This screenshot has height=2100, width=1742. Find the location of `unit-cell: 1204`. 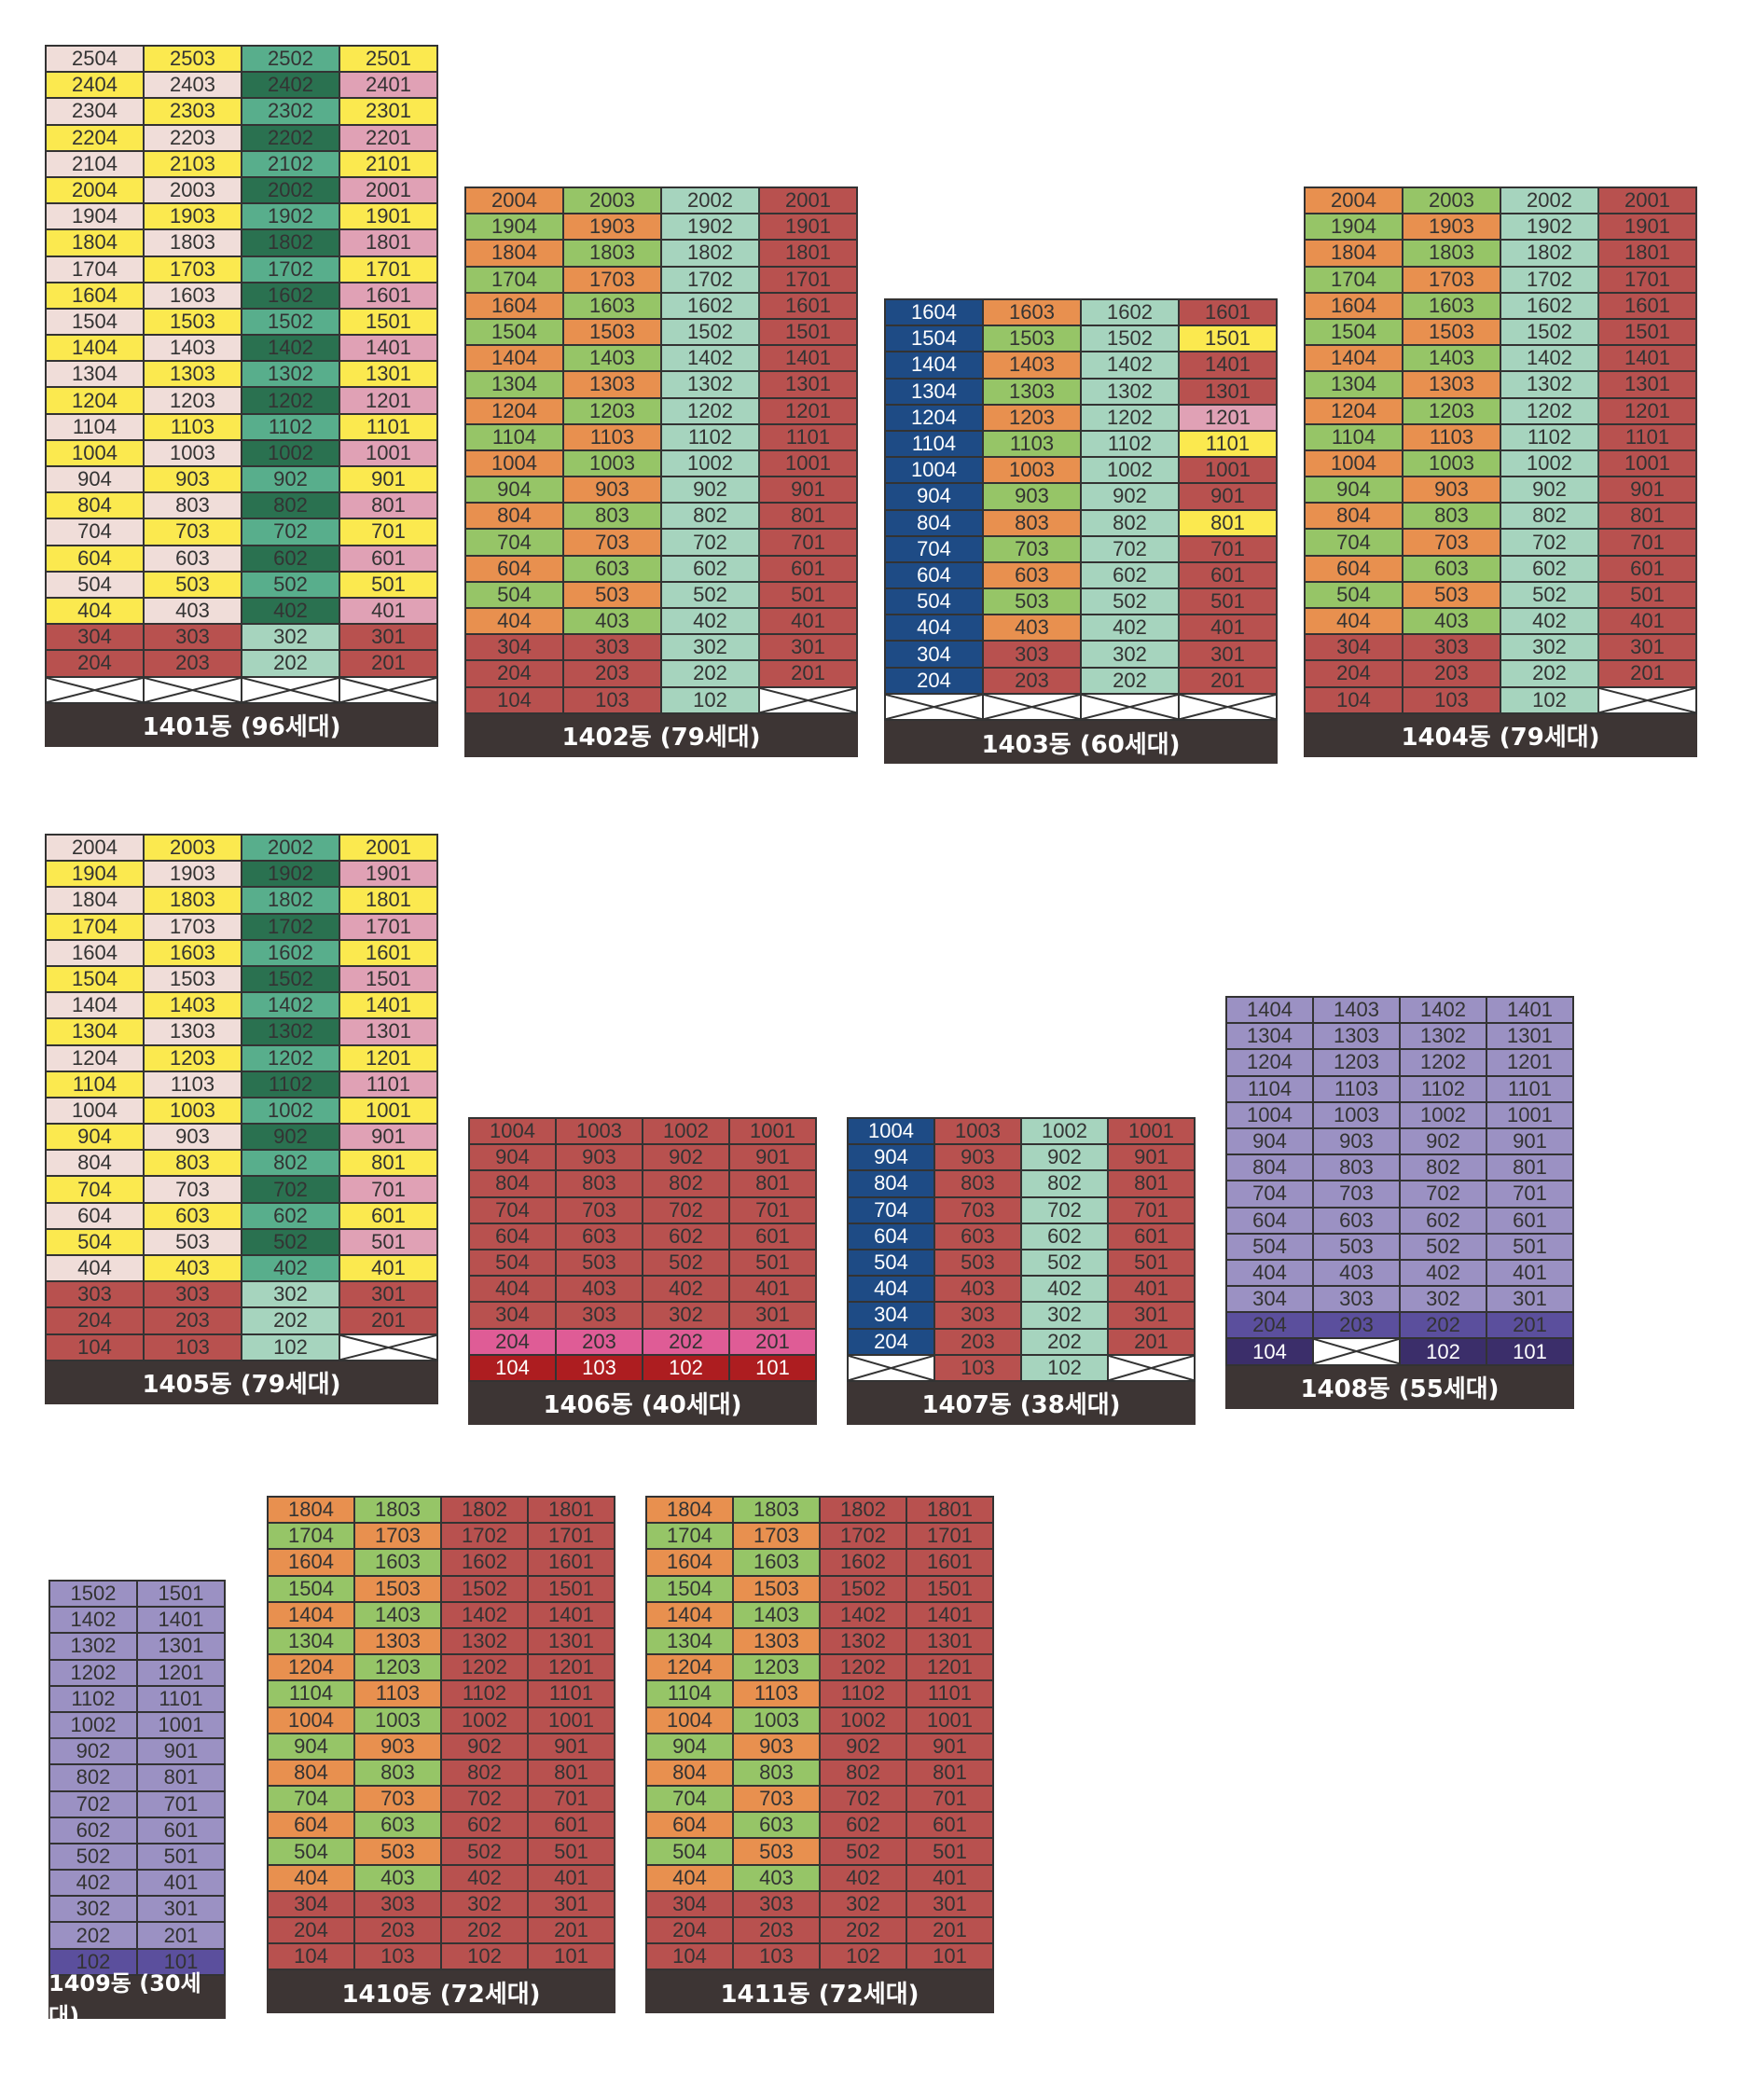

unit-cell: 1204 is located at coordinates (935, 418).